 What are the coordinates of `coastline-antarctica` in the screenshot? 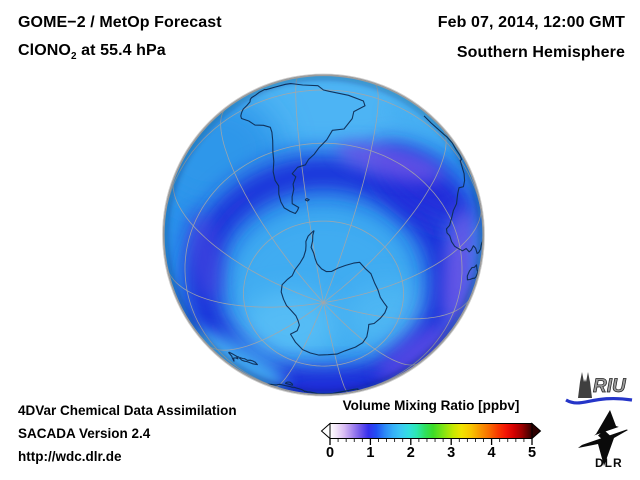 It's located at (334, 293).